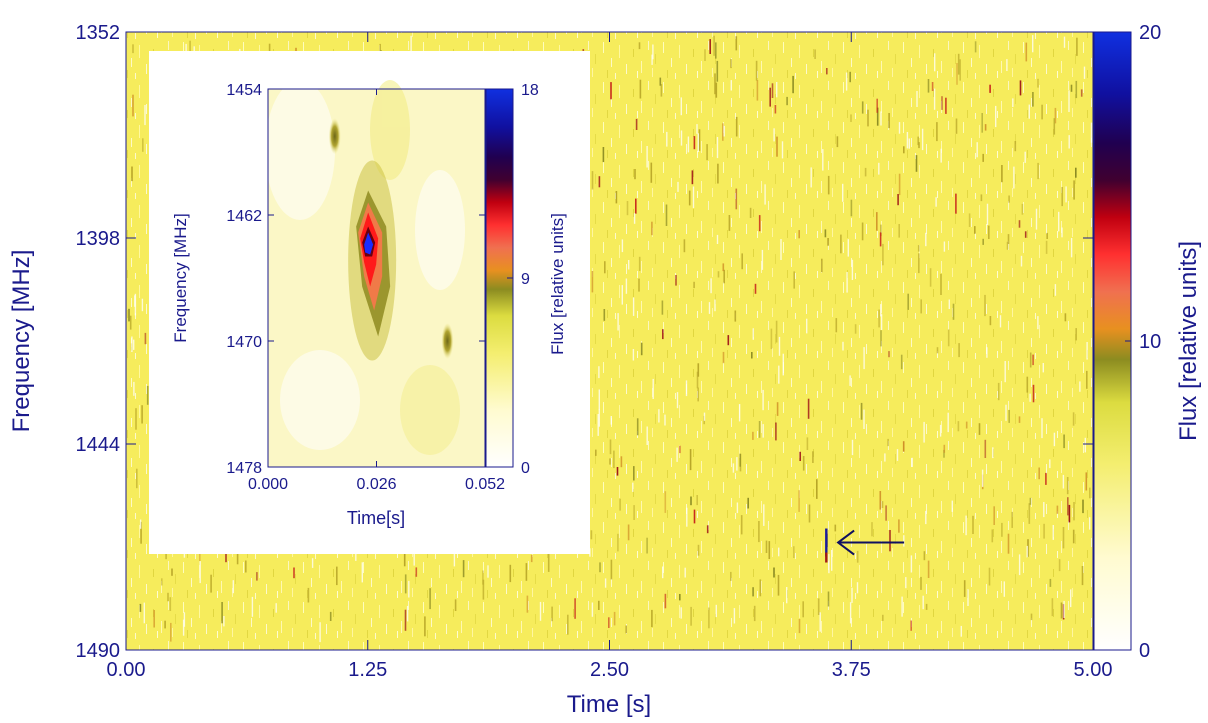 The height and width of the screenshot is (723, 1208). What do you see at coordinates (98, 445) in the screenshot?
I see `main-y-tick-label: 1444` at bounding box center [98, 445].